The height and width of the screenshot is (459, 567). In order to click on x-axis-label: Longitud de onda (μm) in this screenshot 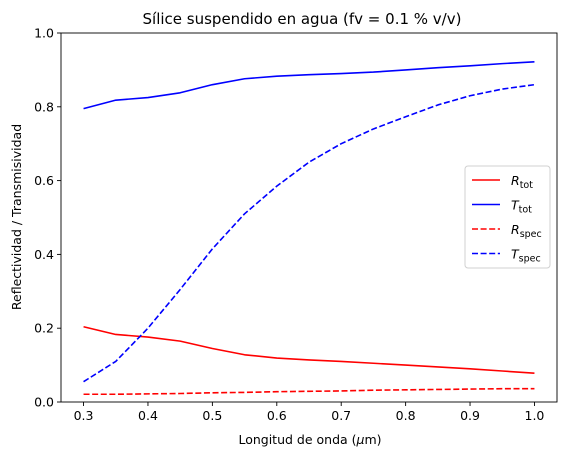, I will do `click(309, 439)`.